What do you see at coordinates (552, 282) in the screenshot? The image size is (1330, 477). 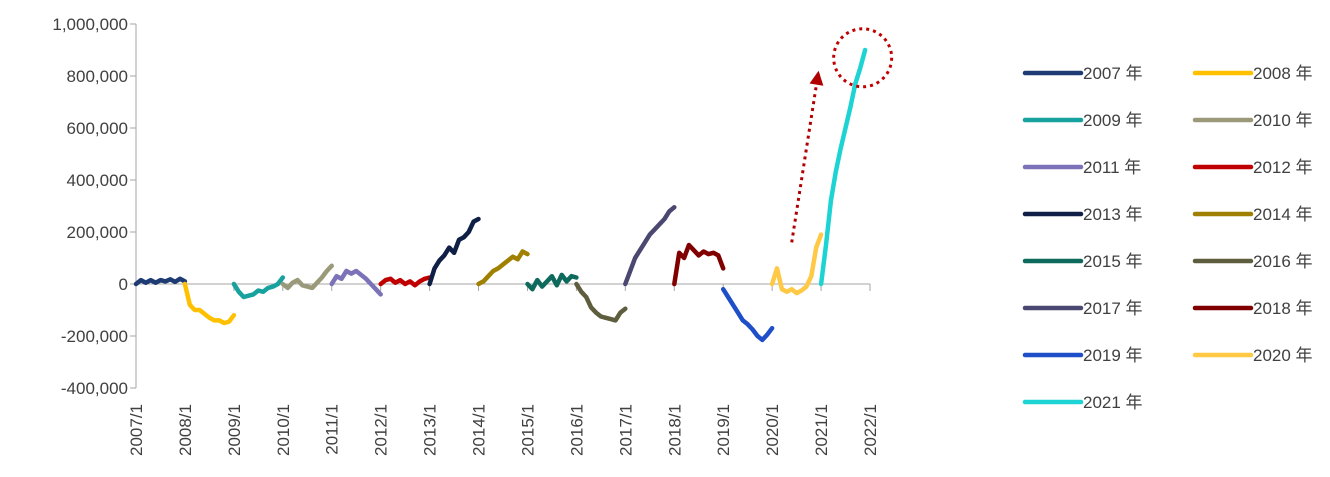 I see `series-line-2015-年` at bounding box center [552, 282].